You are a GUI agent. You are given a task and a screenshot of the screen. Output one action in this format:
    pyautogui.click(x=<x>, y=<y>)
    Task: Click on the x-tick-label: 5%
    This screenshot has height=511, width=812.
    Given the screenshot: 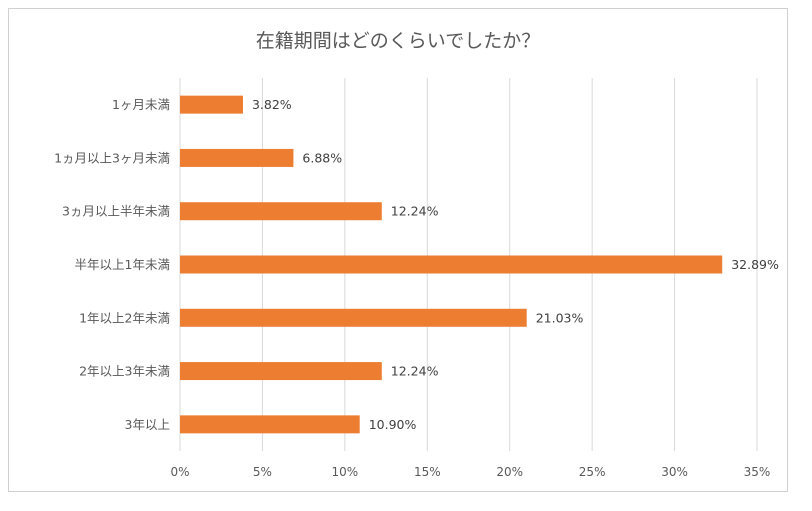 What is the action you would take?
    pyautogui.click(x=262, y=472)
    